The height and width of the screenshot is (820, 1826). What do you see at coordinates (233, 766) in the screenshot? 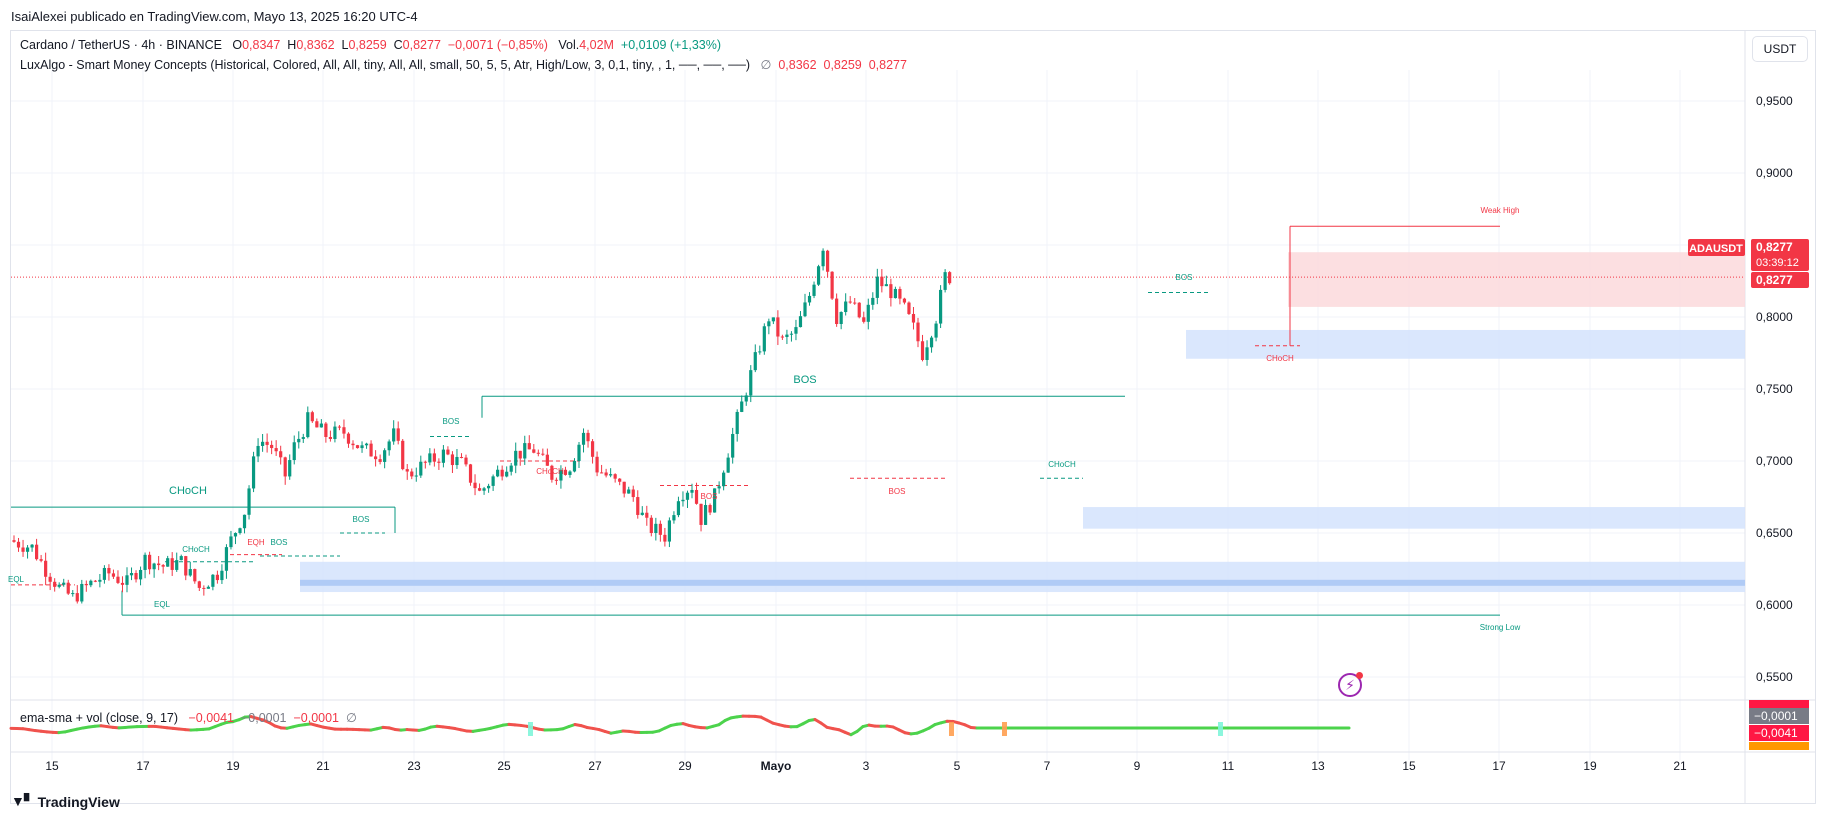
I see `x-tick-label: 19` at bounding box center [233, 766].